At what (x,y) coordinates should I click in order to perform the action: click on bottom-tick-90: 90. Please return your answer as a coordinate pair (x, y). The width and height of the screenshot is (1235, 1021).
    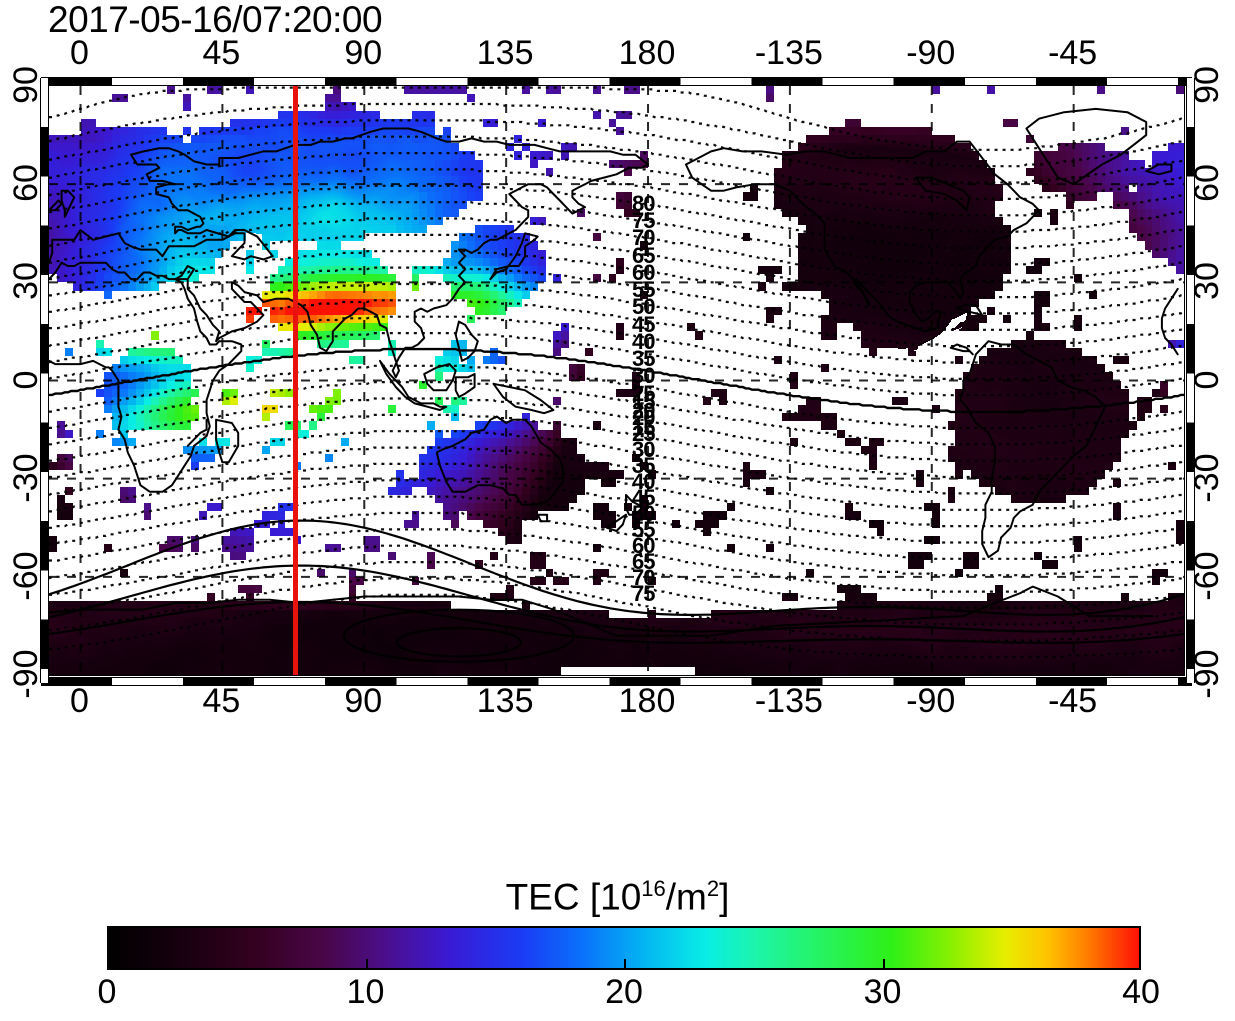
    Looking at the image, I should click on (363, 701).